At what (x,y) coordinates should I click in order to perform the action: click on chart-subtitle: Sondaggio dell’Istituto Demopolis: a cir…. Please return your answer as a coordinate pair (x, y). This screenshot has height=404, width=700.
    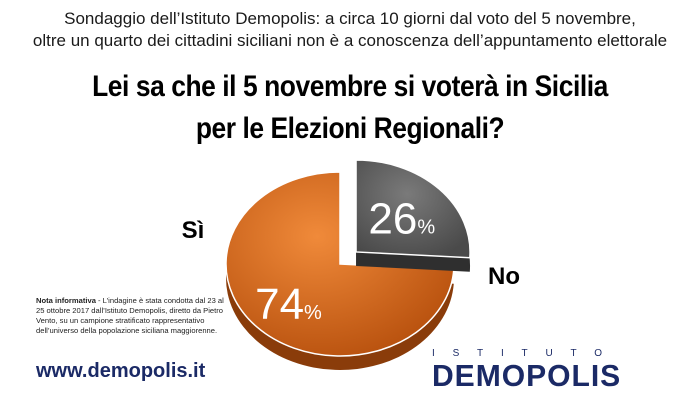
    Looking at the image, I should click on (350, 30).